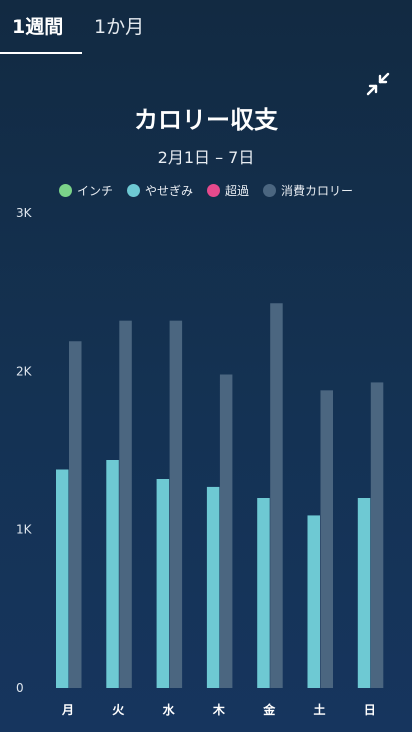 The image size is (412, 732). What do you see at coordinates (133, 190) in the screenshot?
I see `legend-swatch-lose` at bounding box center [133, 190].